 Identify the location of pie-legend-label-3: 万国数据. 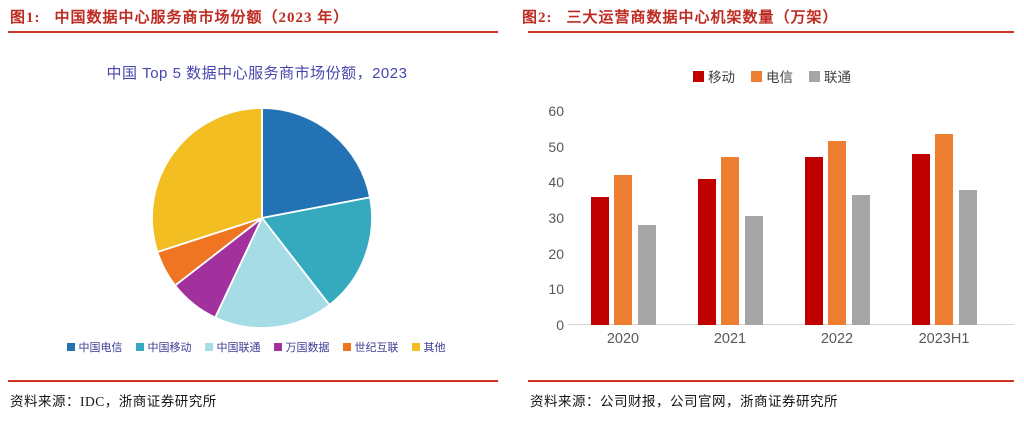
(307, 348).